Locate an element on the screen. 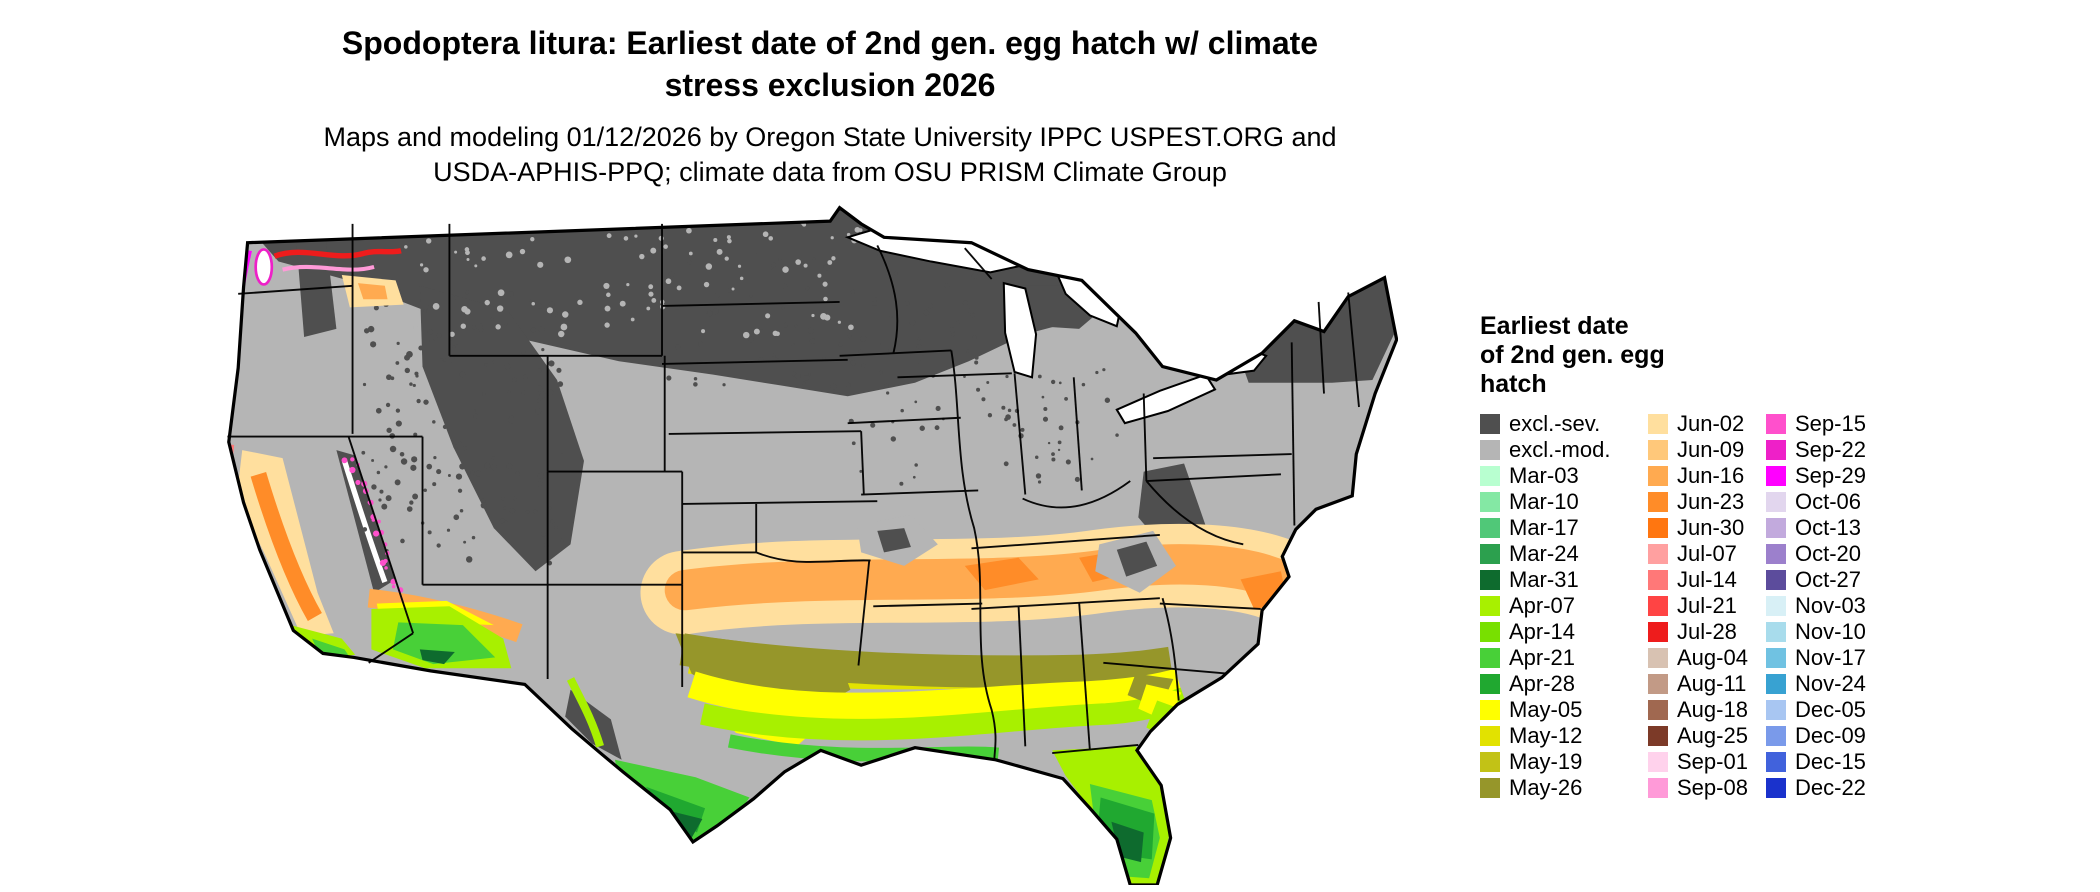 This screenshot has width=2100, height=892. legend-label: Mar-17 is located at coordinates (1544, 527).